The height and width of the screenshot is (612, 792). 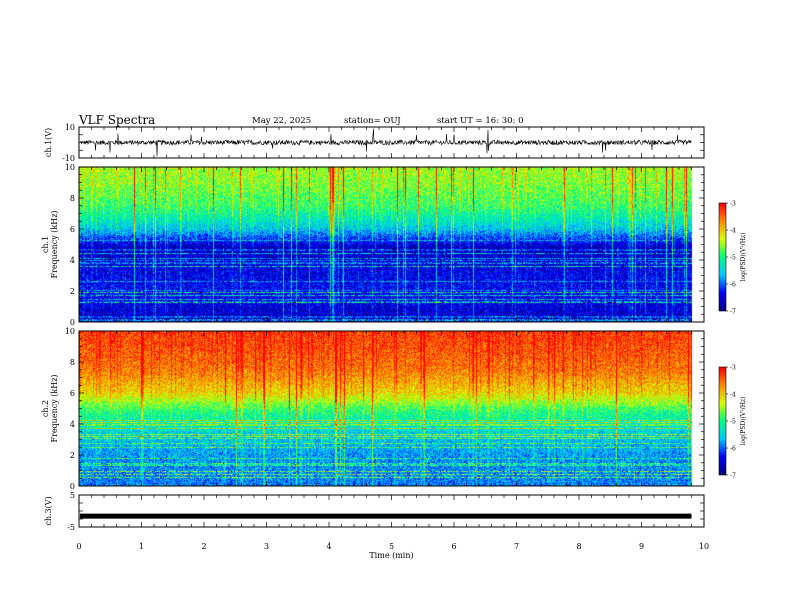 What do you see at coordinates (385, 142) in the screenshot?
I see `waveform-1-line` at bounding box center [385, 142].